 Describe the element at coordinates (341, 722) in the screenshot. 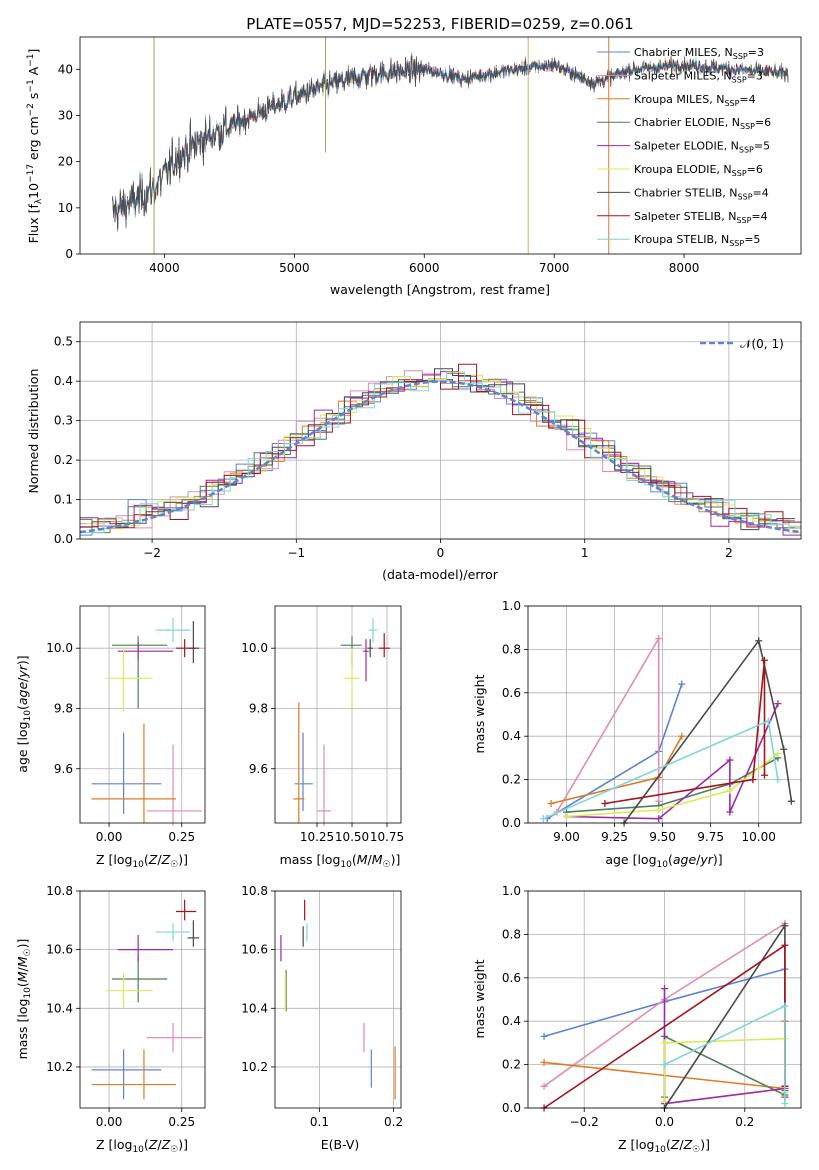

I see `age-mass-points` at that location.